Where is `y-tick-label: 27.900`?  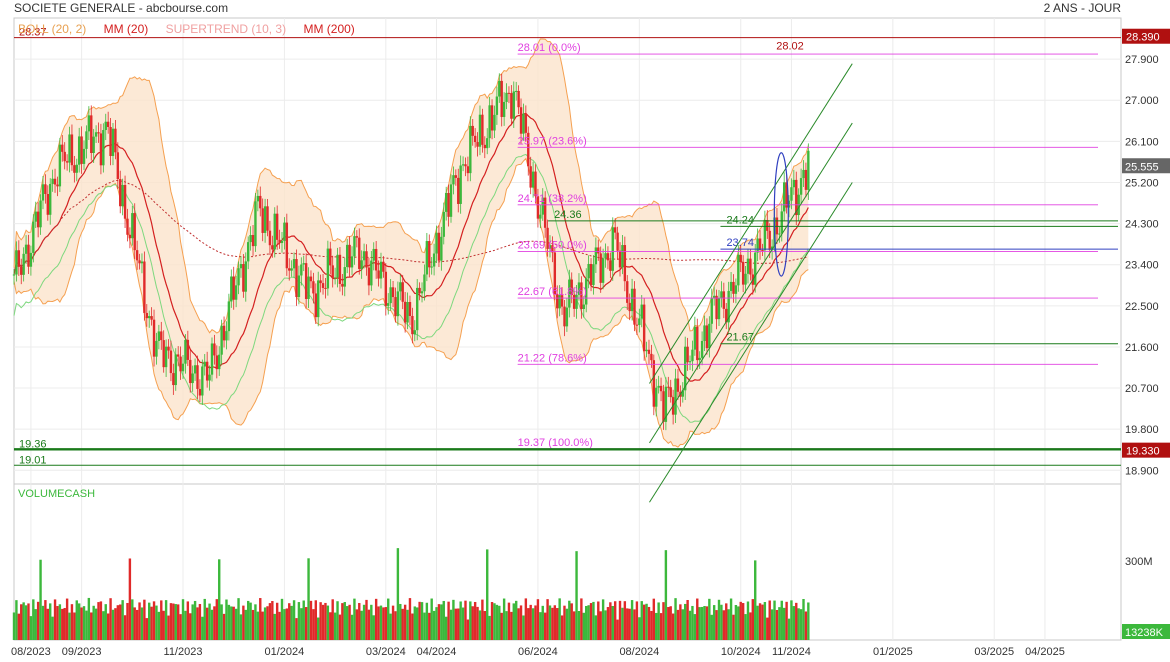 y-tick-label: 27.900 is located at coordinates (1142, 60).